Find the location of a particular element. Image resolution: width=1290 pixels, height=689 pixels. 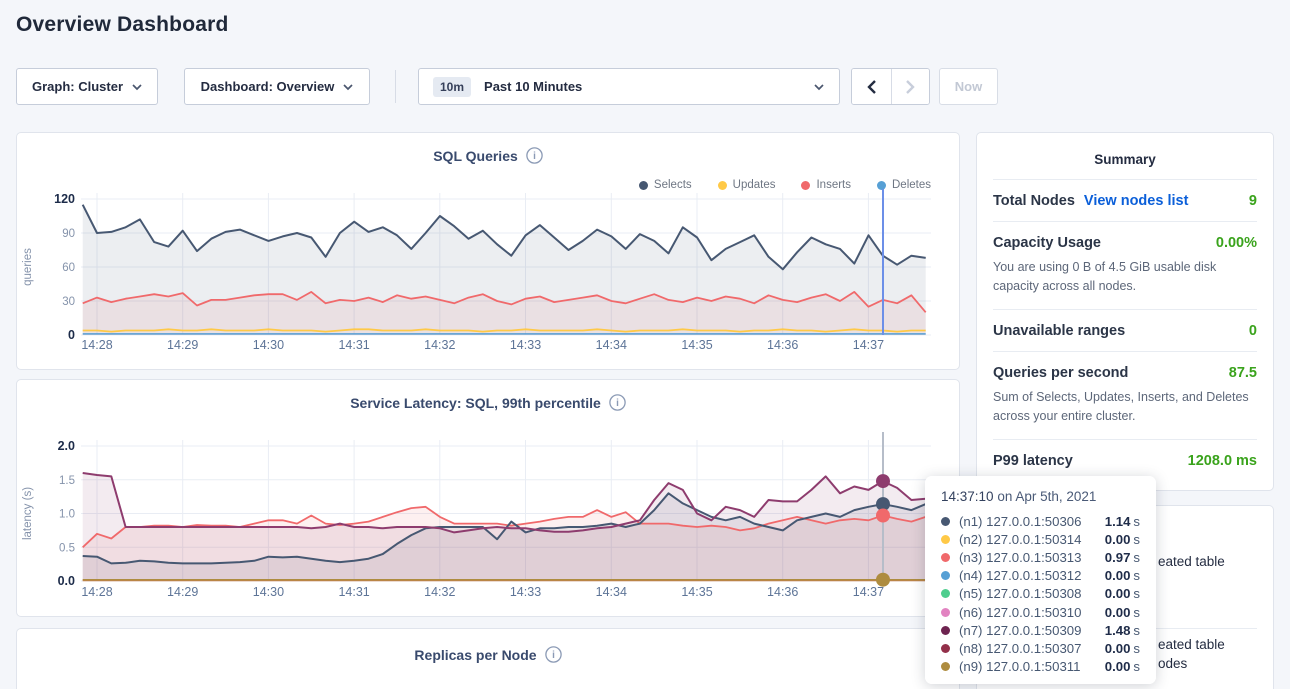

legend-item-selects: Selects is located at coordinates (665, 185).